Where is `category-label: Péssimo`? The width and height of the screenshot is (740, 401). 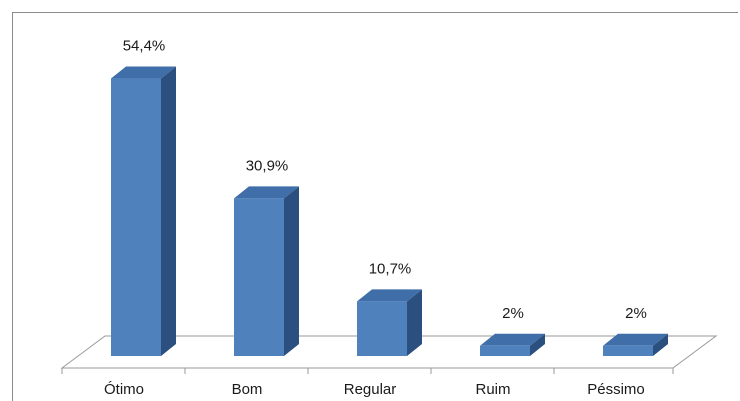
category-label: Péssimo is located at coordinates (616, 389).